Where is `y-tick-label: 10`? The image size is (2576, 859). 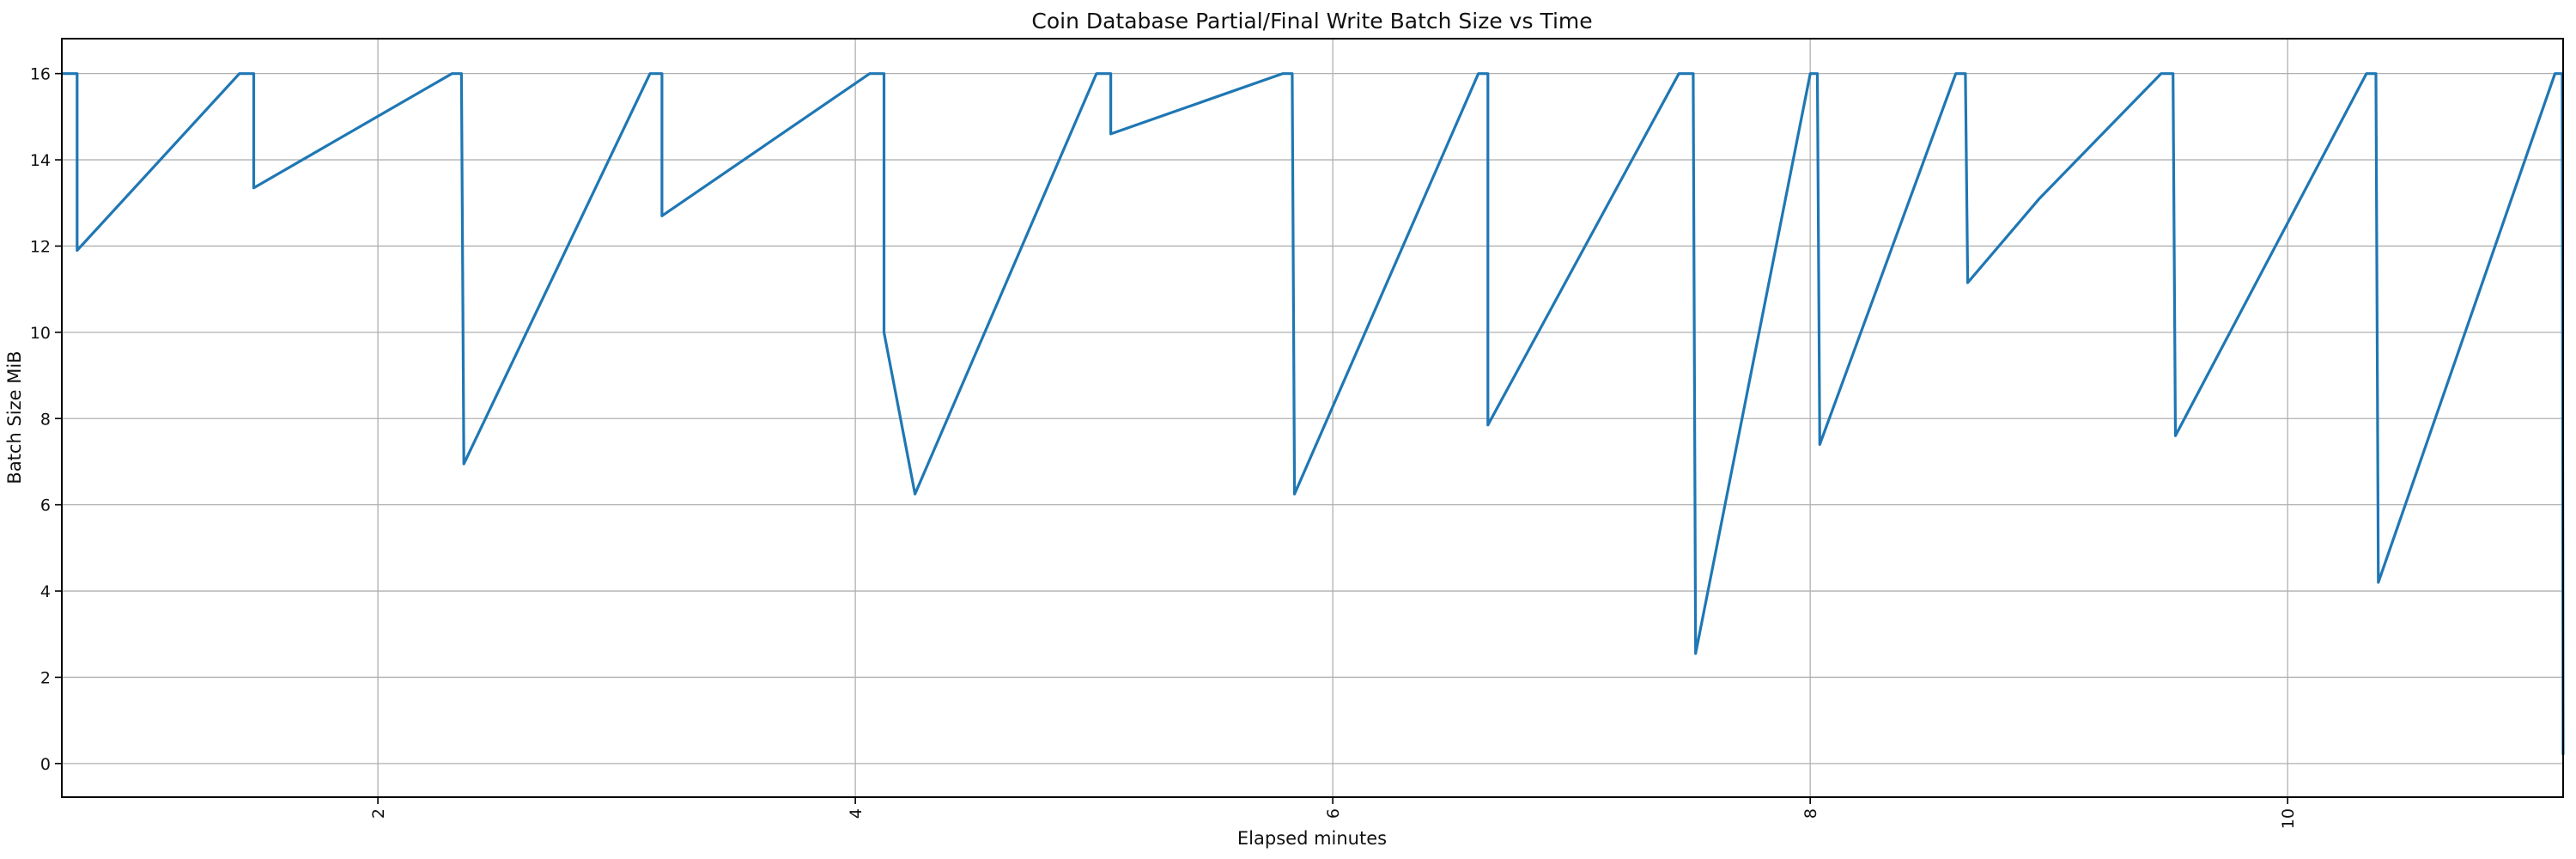 y-tick-label: 10 is located at coordinates (40, 333).